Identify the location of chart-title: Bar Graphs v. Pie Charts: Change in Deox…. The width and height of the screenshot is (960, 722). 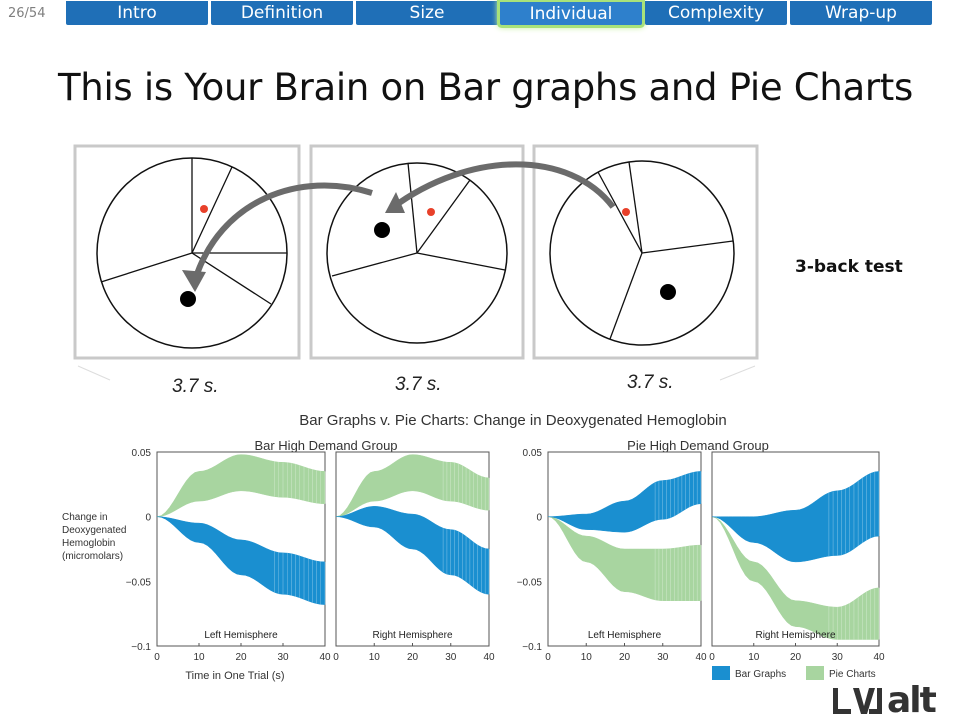
(512, 420).